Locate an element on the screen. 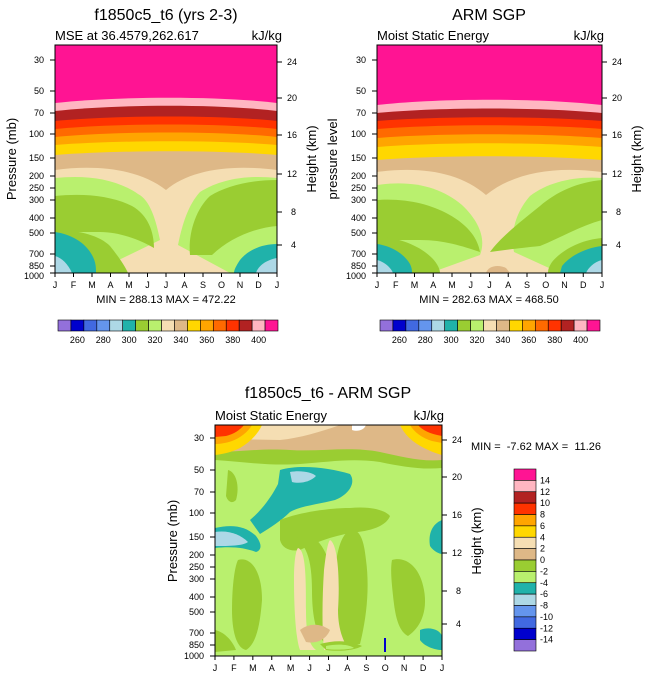  colorbar-label: 0 is located at coordinates (542, 560).